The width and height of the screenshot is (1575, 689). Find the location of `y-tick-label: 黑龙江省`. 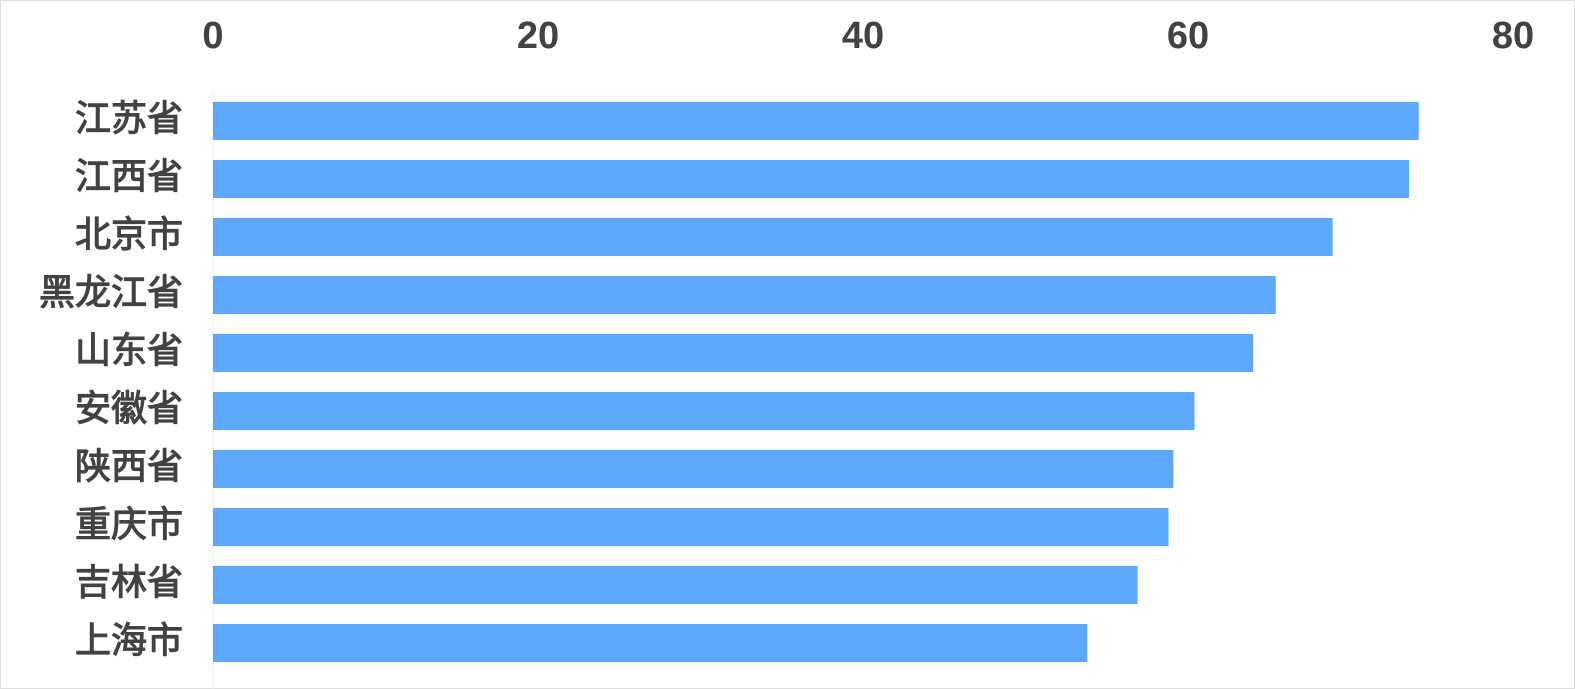

y-tick-label: 黑龙江省 is located at coordinates (111, 292).